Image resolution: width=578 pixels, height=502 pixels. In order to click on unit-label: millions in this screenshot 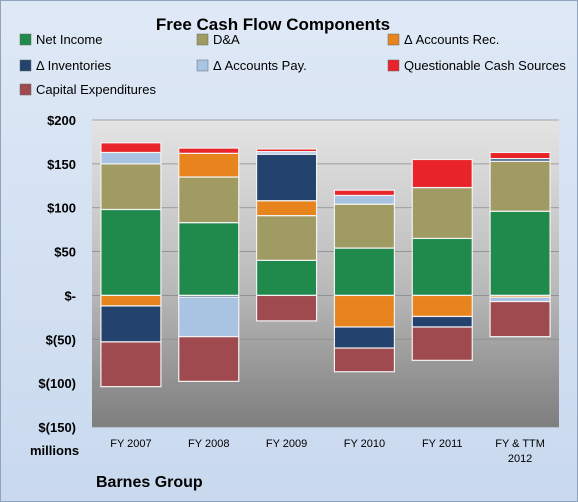, I will do `click(54, 450)`.